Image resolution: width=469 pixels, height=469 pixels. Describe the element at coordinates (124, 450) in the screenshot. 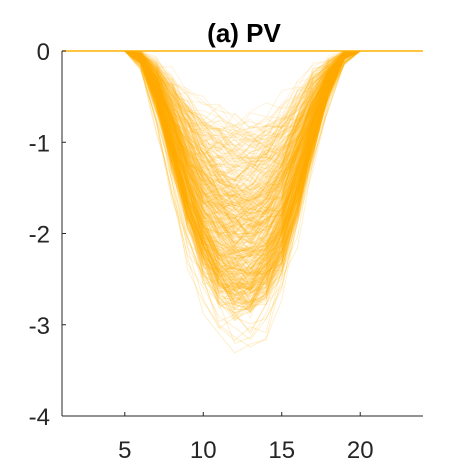

I see `x-tick-label: 5` at that location.